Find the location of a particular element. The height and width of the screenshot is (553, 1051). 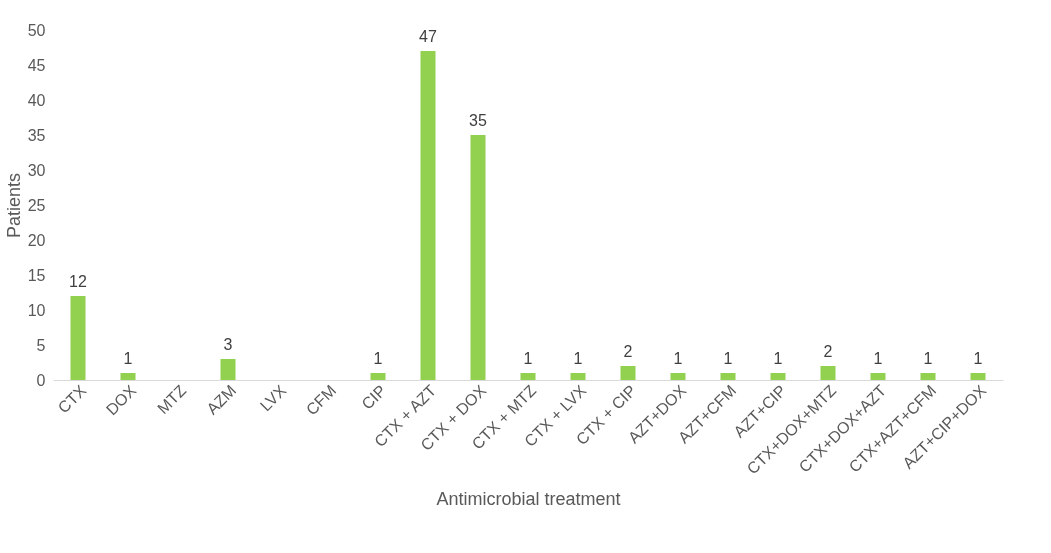

y-tick-label: 30 is located at coordinates (36, 170).